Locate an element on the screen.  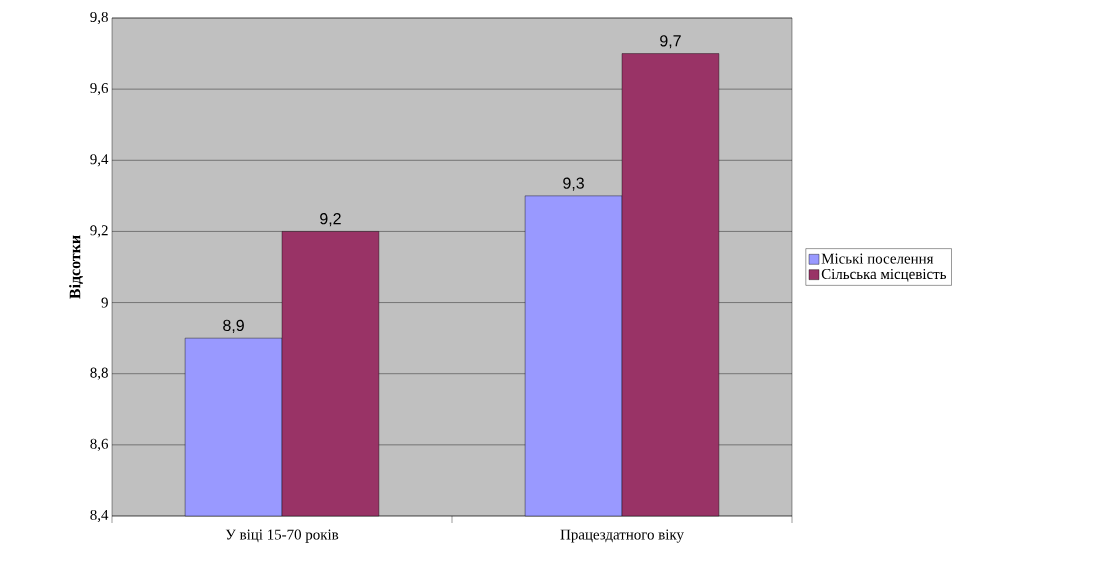
y-tick-label: 9 is located at coordinates (104, 302).